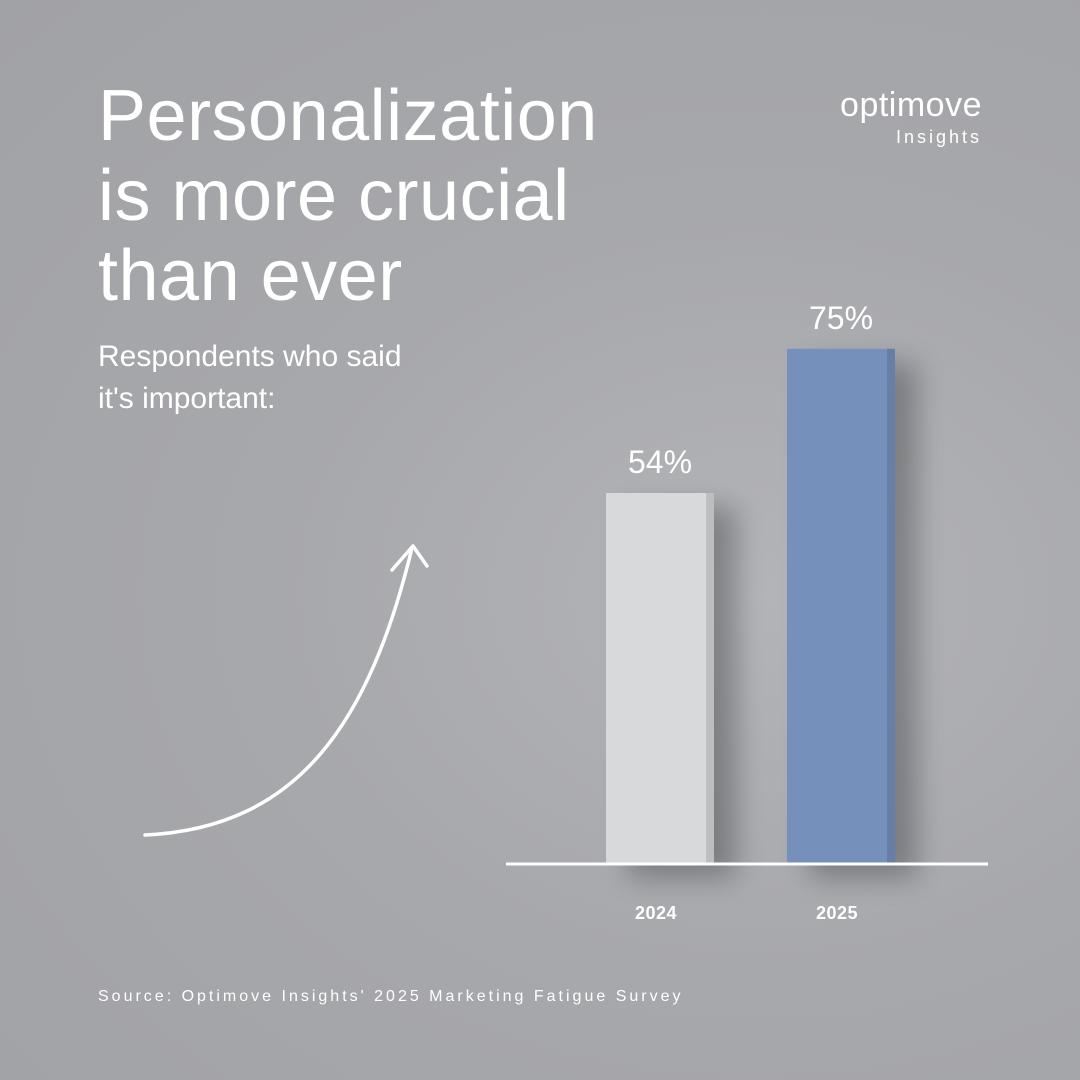 Image resolution: width=1080 pixels, height=1080 pixels. What do you see at coordinates (187, 398) in the screenshot?
I see `subheading-line-2: it's important:` at bounding box center [187, 398].